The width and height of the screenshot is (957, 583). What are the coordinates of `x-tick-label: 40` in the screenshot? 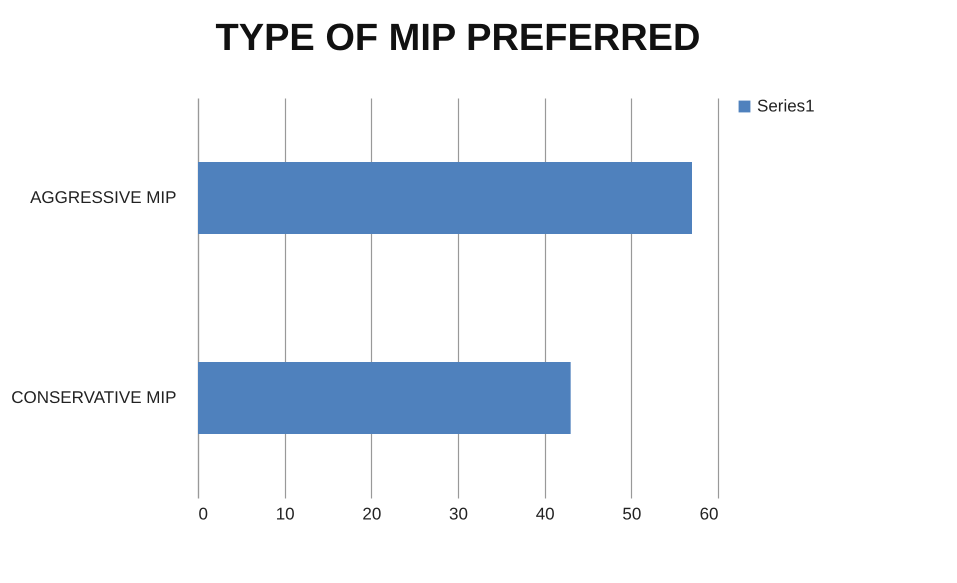 It's located at (545, 514).